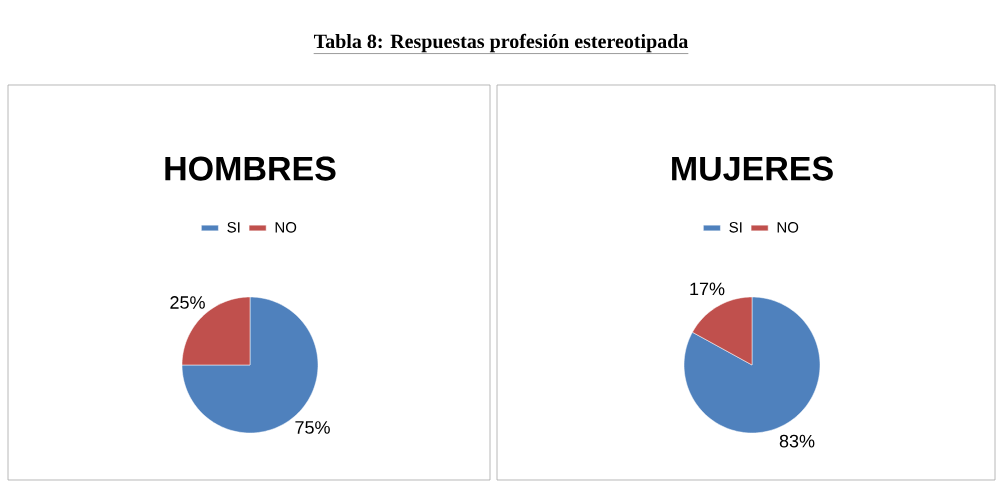 The image size is (1003, 490). Describe the element at coordinates (797, 441) in the screenshot. I see `data-label: 83%` at that location.